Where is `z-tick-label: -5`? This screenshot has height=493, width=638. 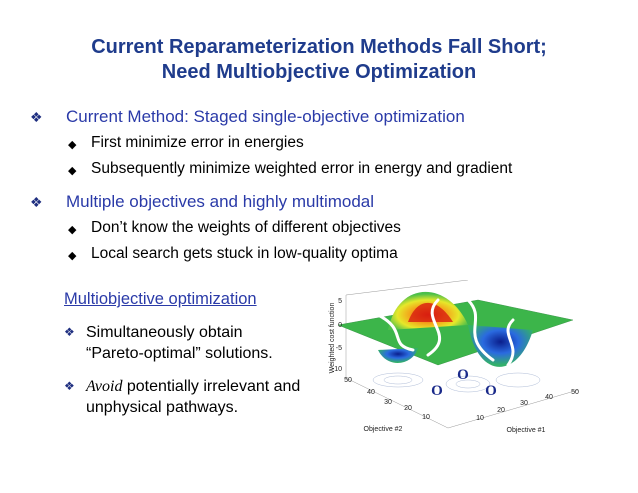 z-tick-label: -5 is located at coordinates (339, 348).